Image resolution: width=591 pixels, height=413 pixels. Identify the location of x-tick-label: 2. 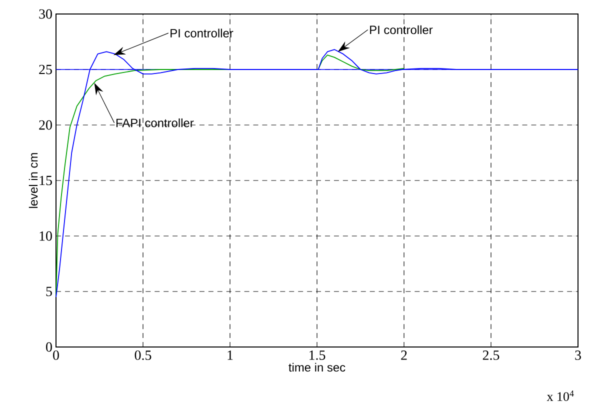
(404, 355).